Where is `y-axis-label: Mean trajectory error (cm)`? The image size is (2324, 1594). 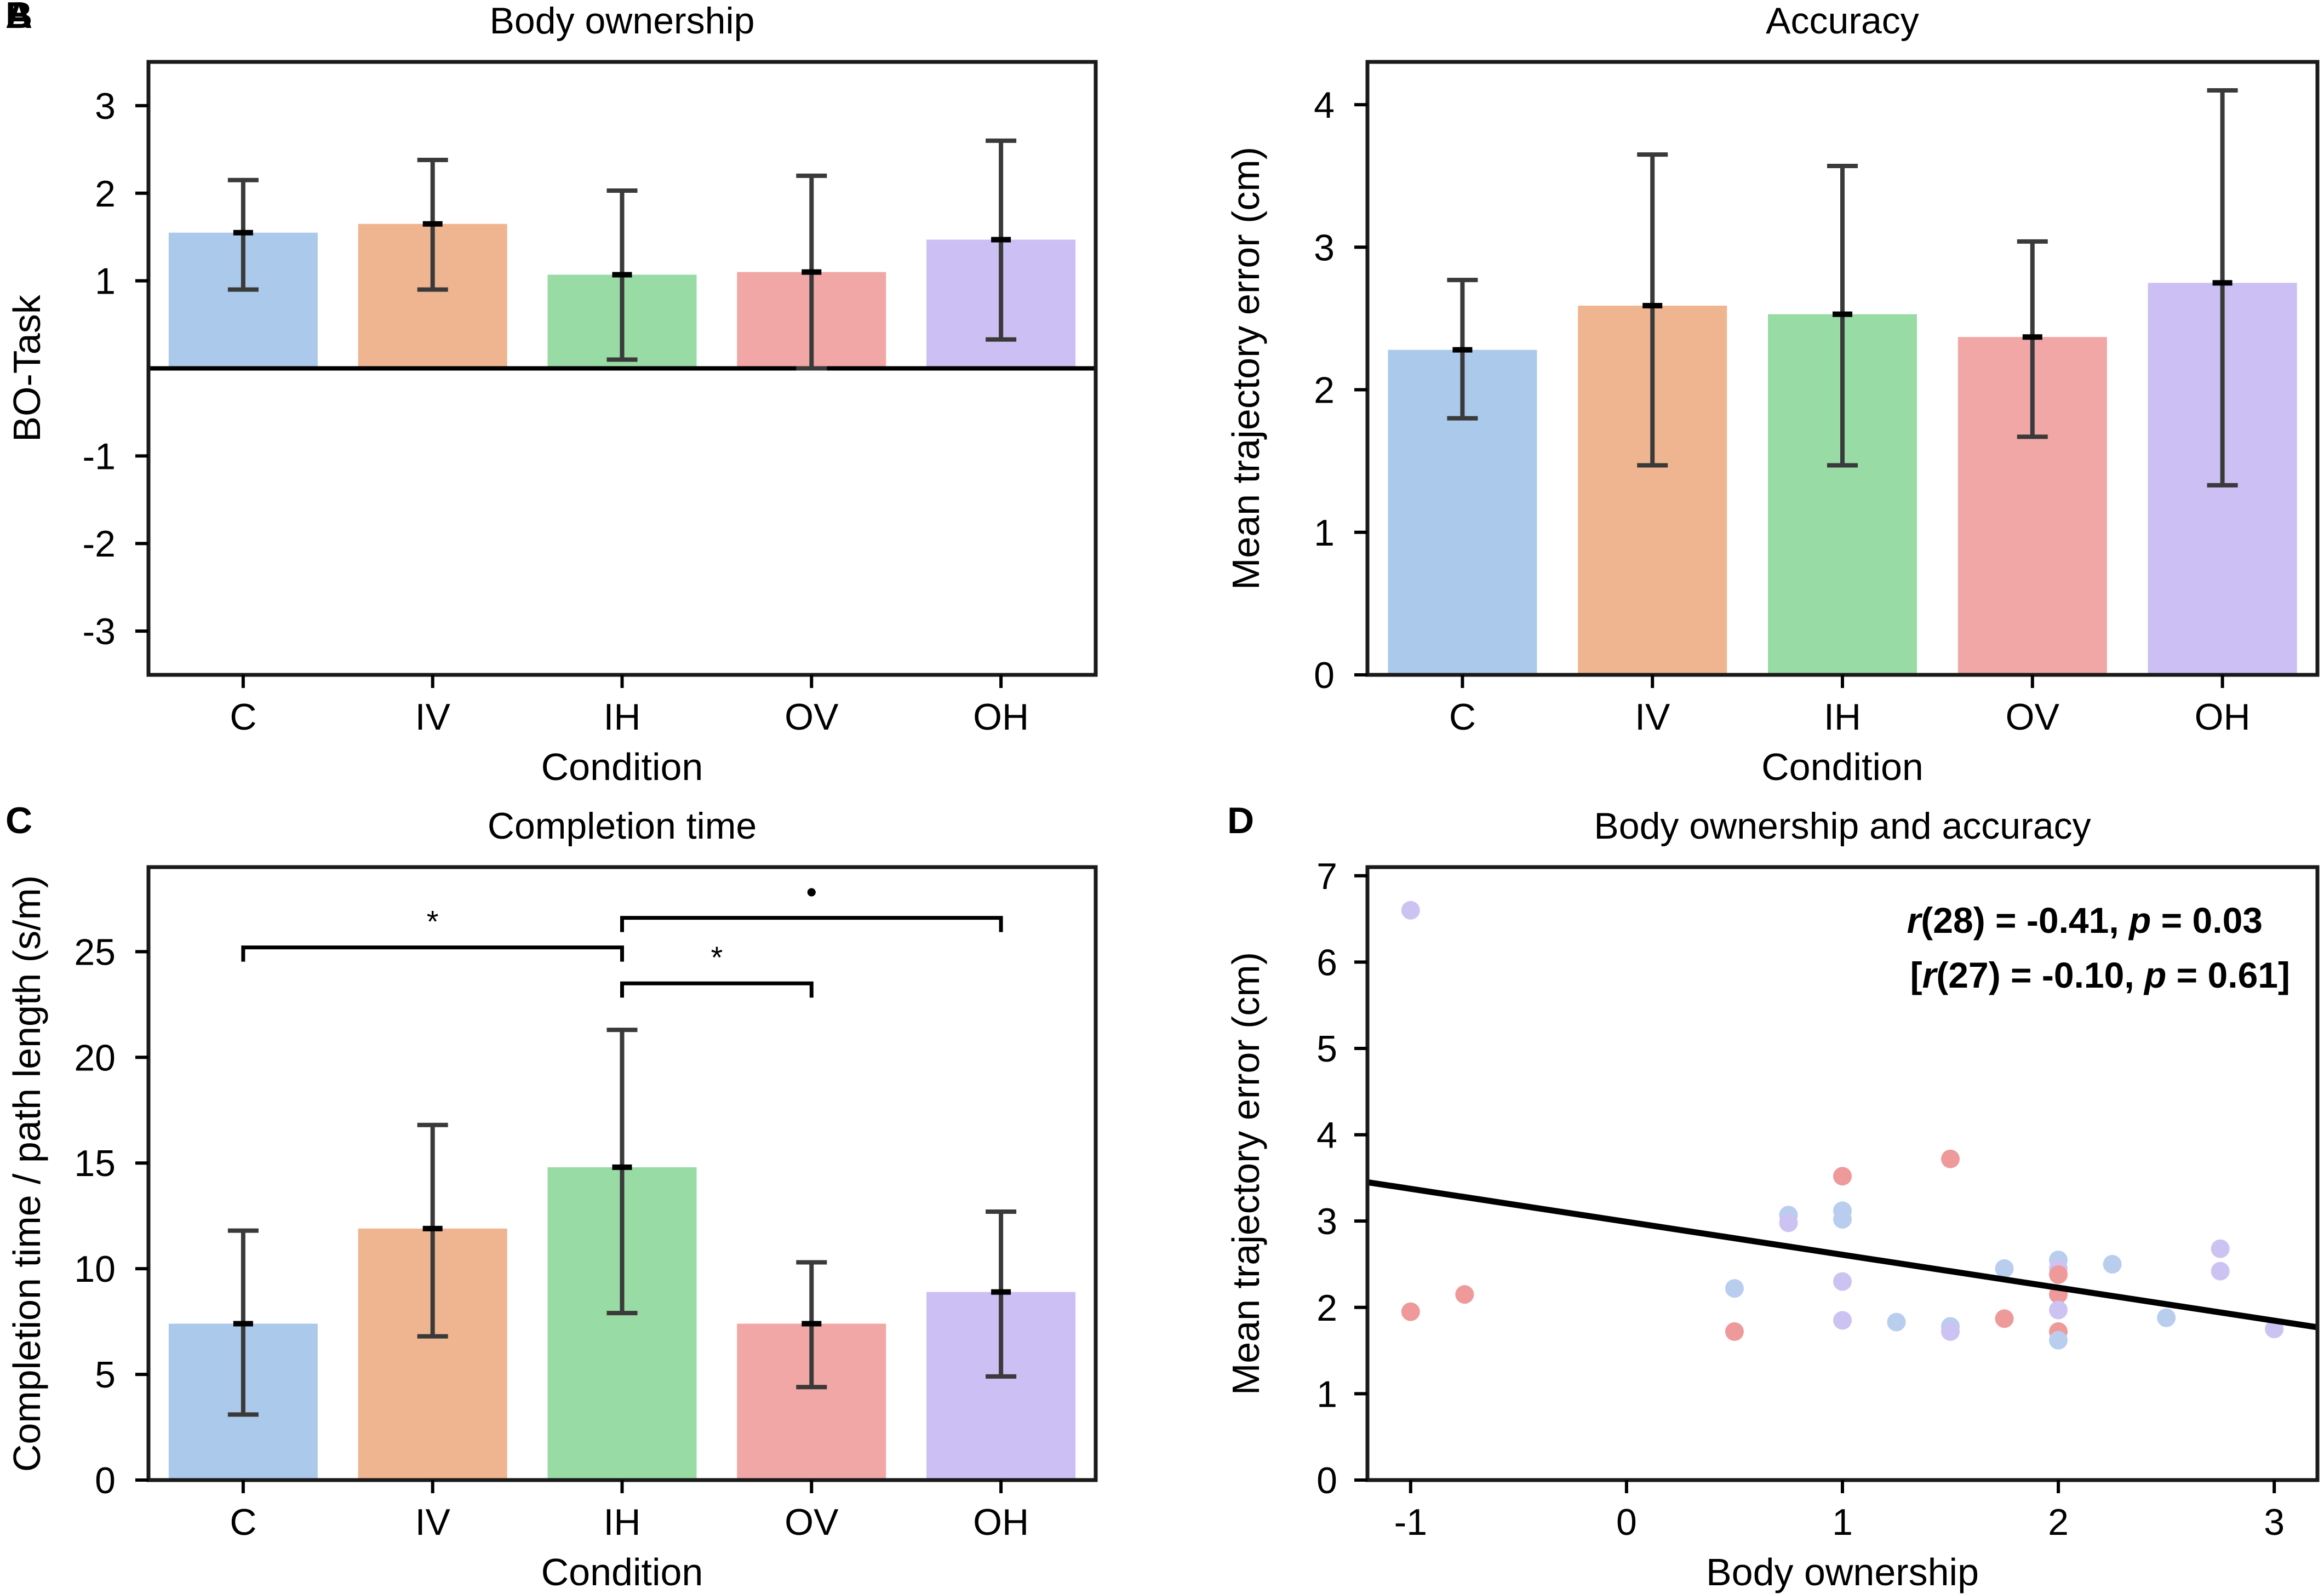 y-axis-label: Mean trajectory error (cm) is located at coordinates (1245, 369).